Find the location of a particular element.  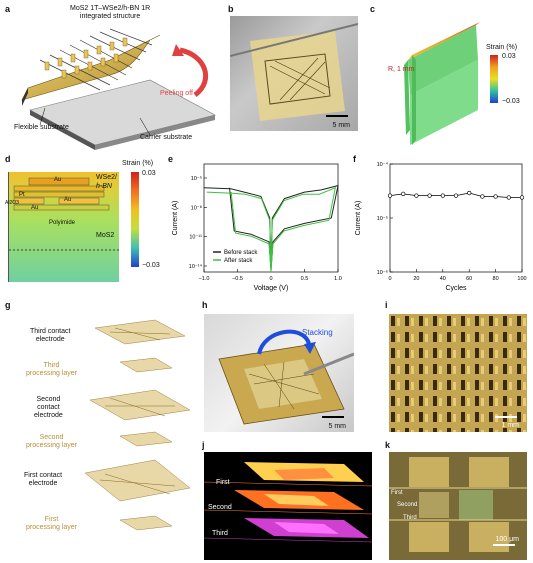

peel-arrow-head is located at coordinates (178, 50).